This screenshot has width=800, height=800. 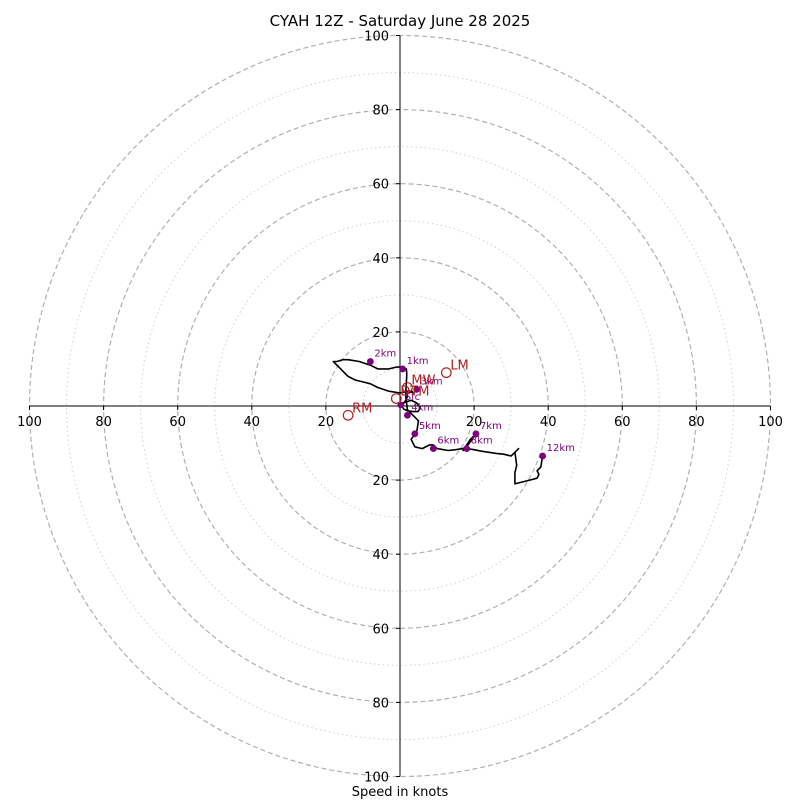 I want to click on height-markers: Sfc 1km 2km 3km 4km 5km 6km 7km 8km 12km, so click(x=470, y=404).